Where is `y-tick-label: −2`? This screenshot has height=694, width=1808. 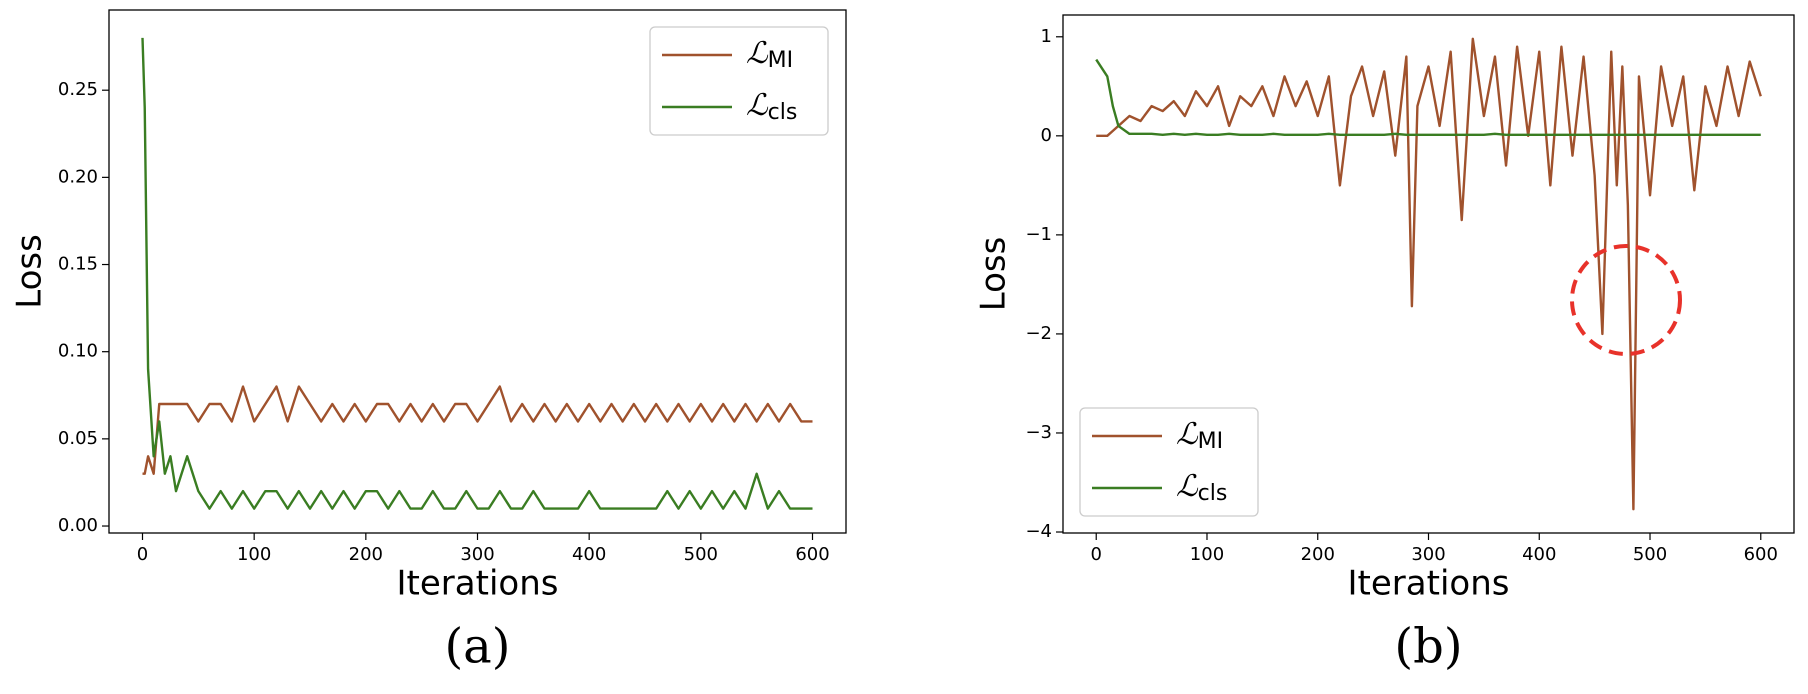 y-tick-label: −2 is located at coordinates (1038, 333).